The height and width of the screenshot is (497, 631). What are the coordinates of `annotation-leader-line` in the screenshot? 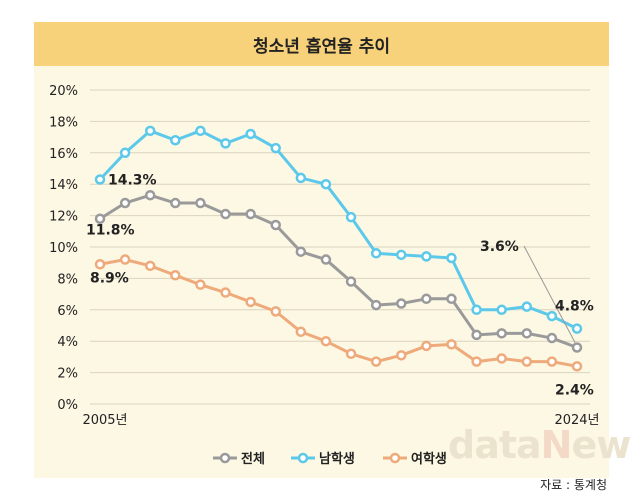 It's located at (549, 294).